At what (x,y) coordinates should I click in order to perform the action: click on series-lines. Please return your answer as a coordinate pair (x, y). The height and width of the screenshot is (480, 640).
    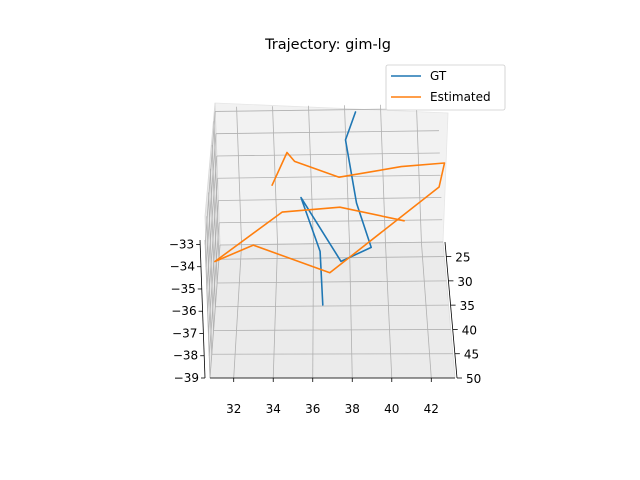
    Looking at the image, I should click on (330, 208).